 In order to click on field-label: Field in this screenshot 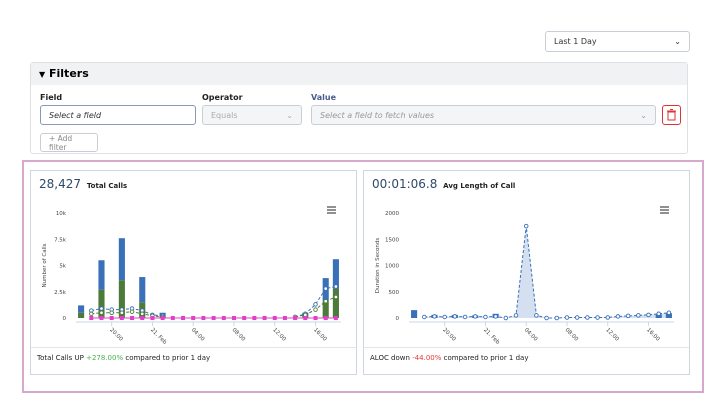, I will do `click(51, 97)`.